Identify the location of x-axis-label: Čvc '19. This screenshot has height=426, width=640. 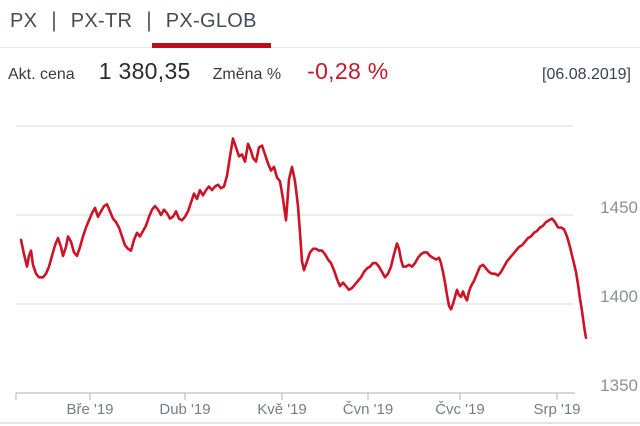
(460, 409).